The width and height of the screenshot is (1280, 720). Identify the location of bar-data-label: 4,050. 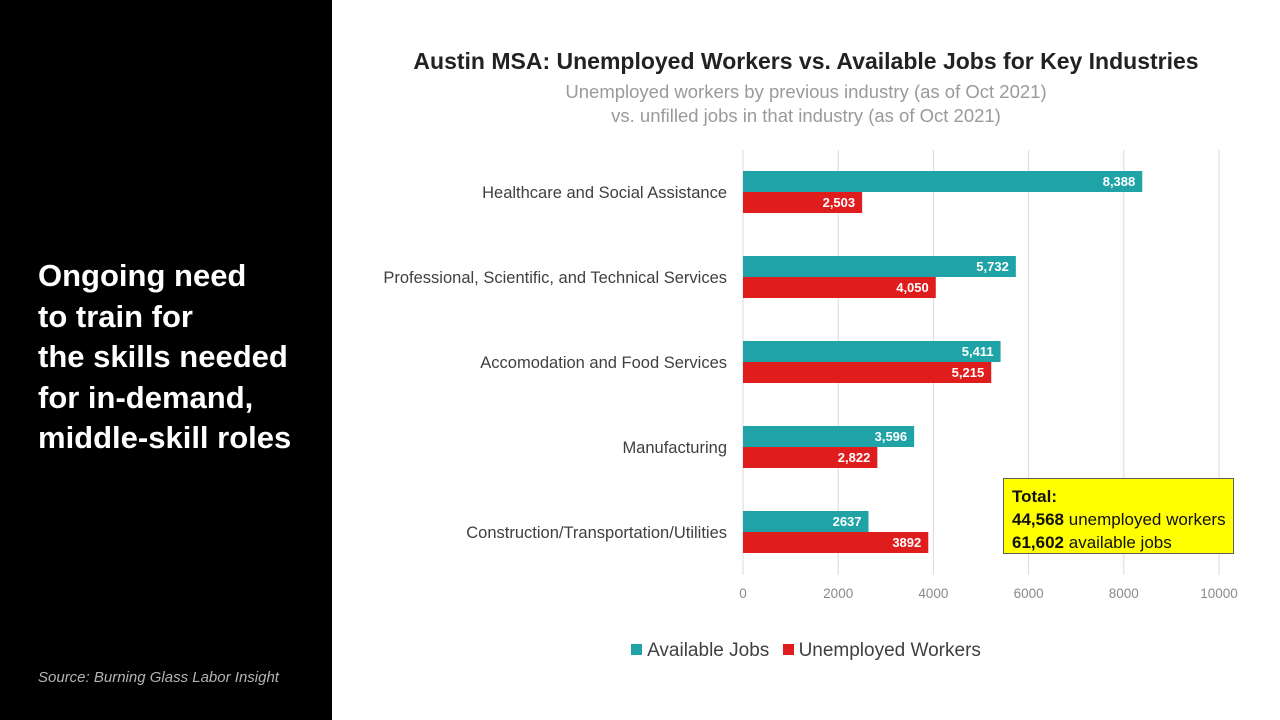
(912, 287).